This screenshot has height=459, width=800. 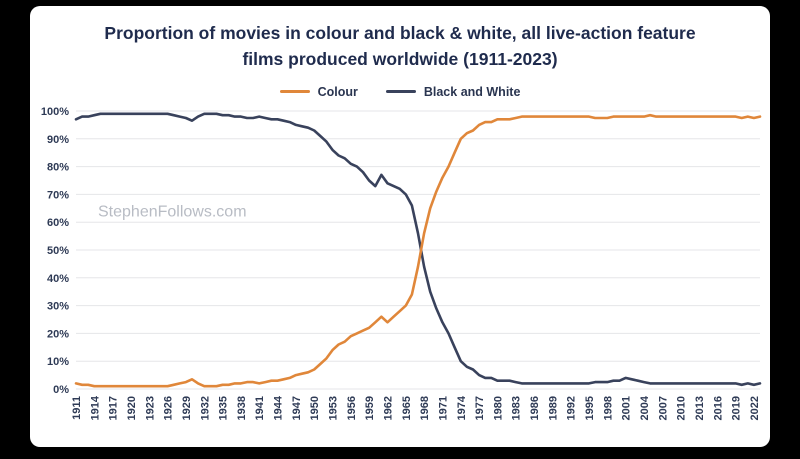 What do you see at coordinates (58, 167) in the screenshot?
I see `y-axis-tick-label: 80%` at bounding box center [58, 167].